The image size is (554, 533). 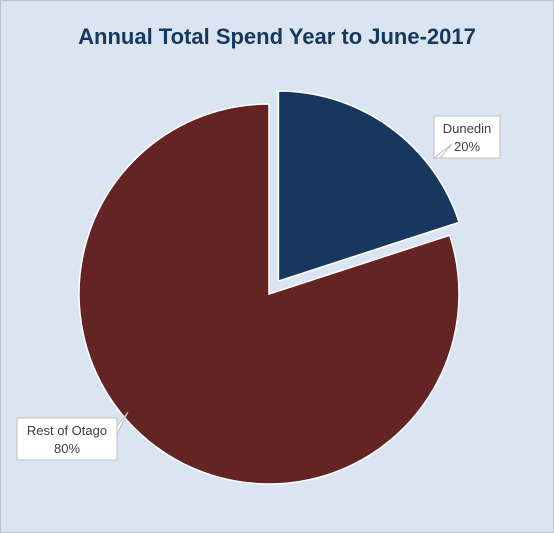 What do you see at coordinates (467, 128) in the screenshot?
I see `data-label-category: Dunedin` at bounding box center [467, 128].